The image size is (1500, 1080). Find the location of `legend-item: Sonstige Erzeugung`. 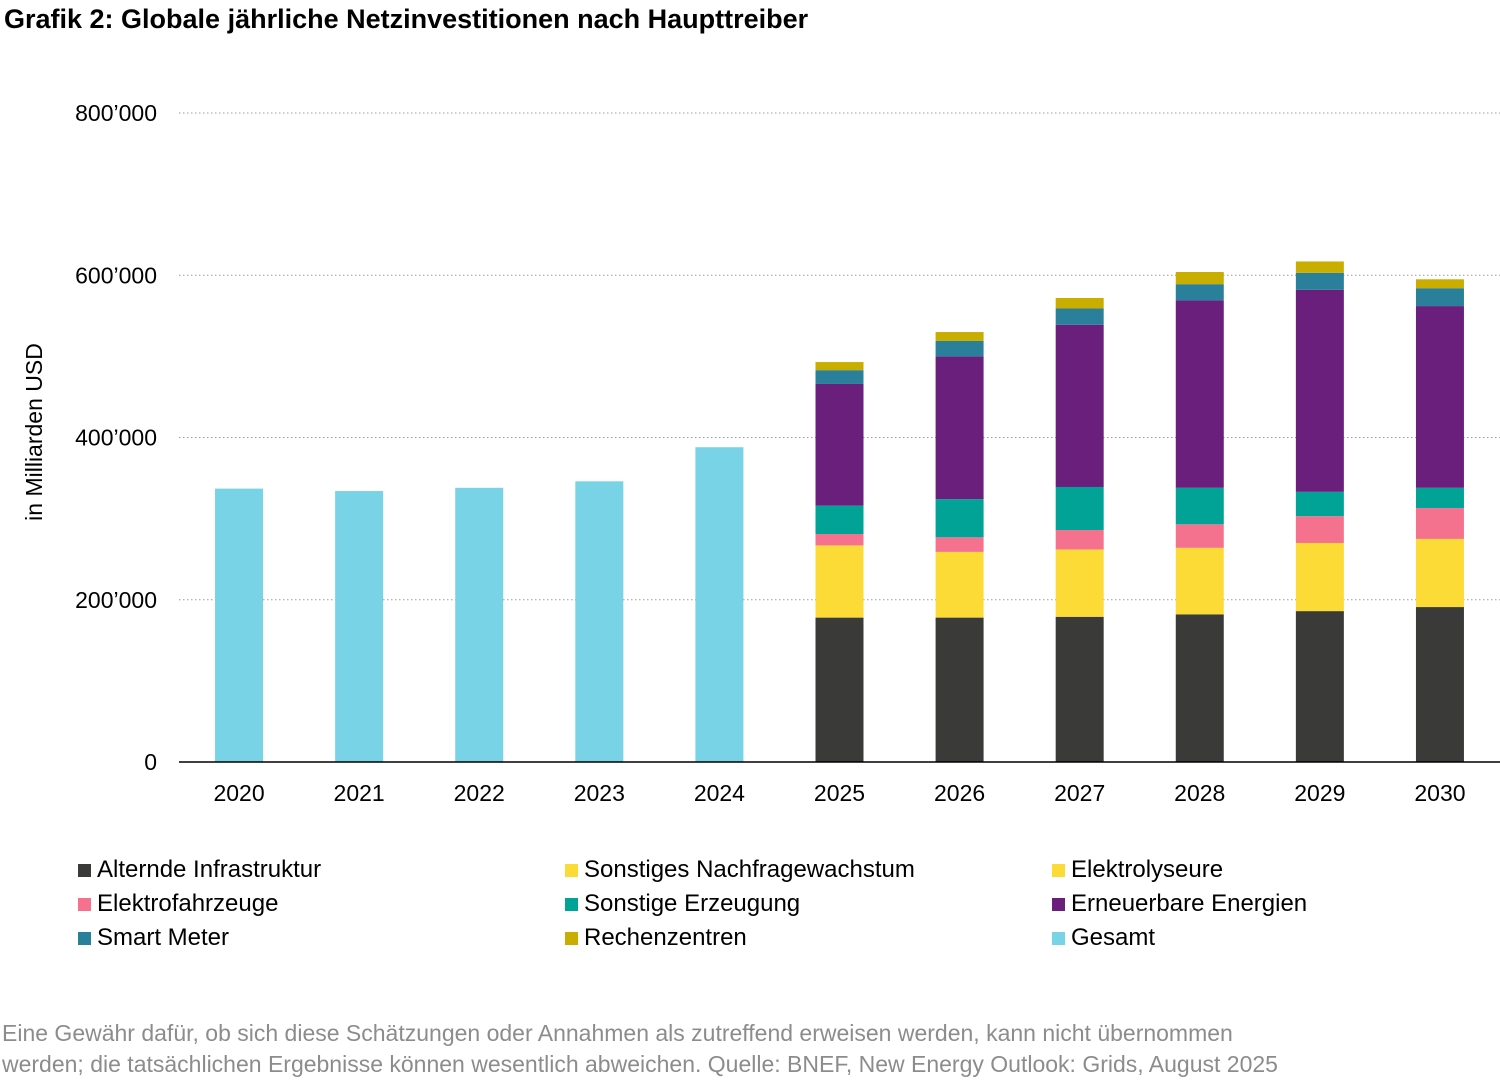

legend-item: Sonstige Erzeugung is located at coordinates (682, 904).